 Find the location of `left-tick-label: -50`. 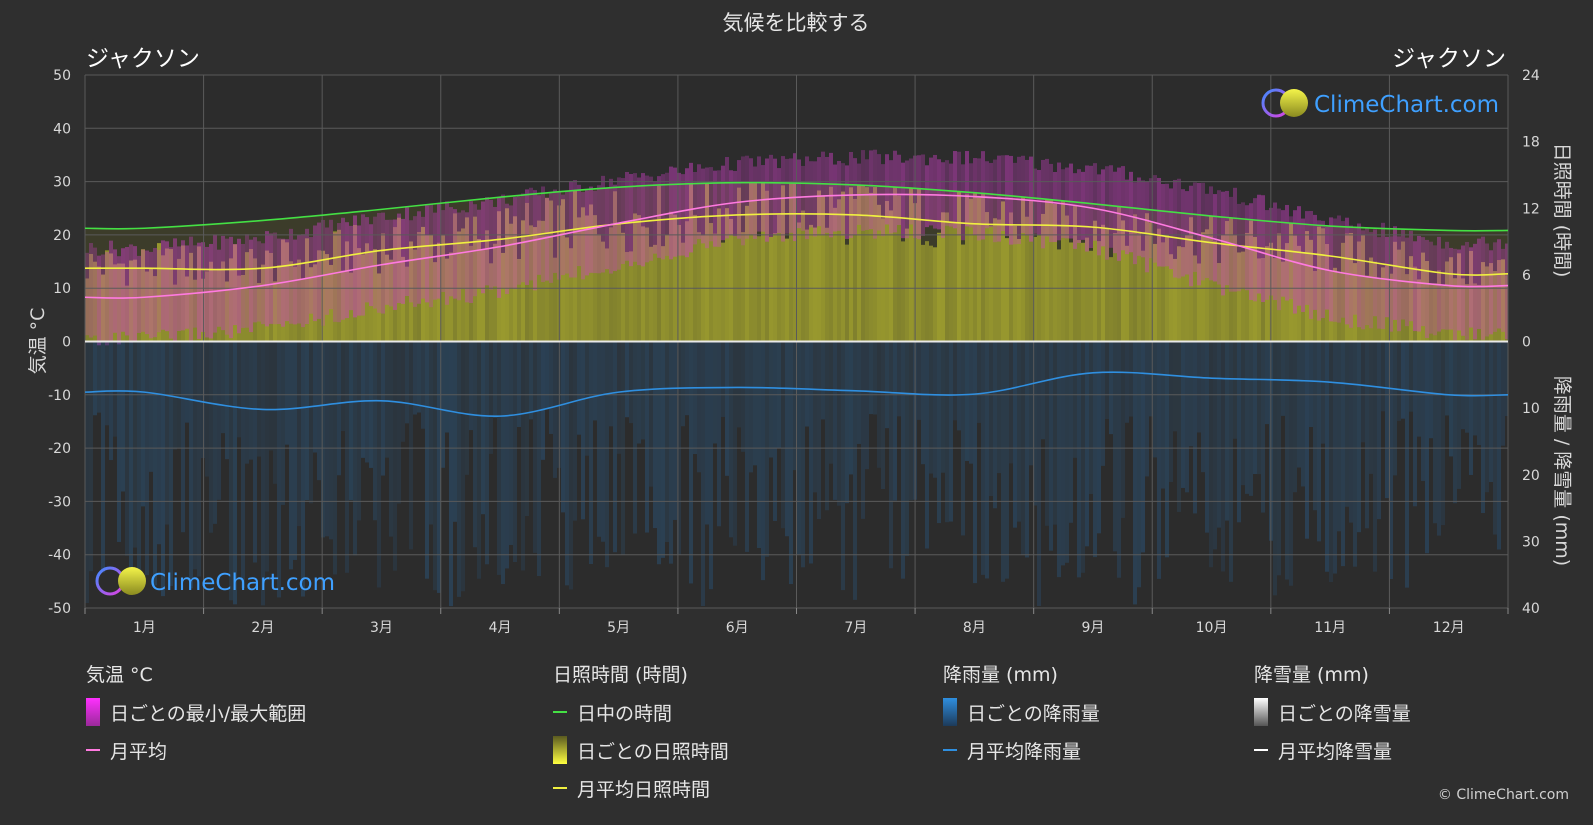

left-tick-label: -50 is located at coordinates (59, 609).